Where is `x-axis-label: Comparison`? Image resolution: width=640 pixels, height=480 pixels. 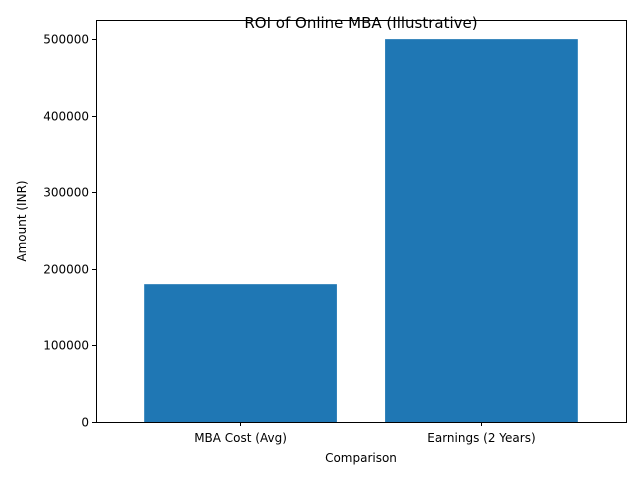
x-axis-label: Comparison is located at coordinates (361, 458).